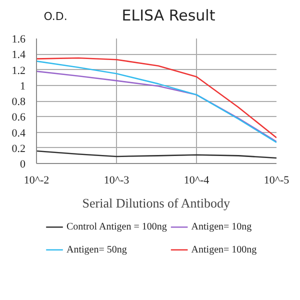 This screenshot has height=300, width=300. What do you see at coordinates (117, 180) in the screenshot?
I see `x-tick-label: 10^-3` at bounding box center [117, 180].